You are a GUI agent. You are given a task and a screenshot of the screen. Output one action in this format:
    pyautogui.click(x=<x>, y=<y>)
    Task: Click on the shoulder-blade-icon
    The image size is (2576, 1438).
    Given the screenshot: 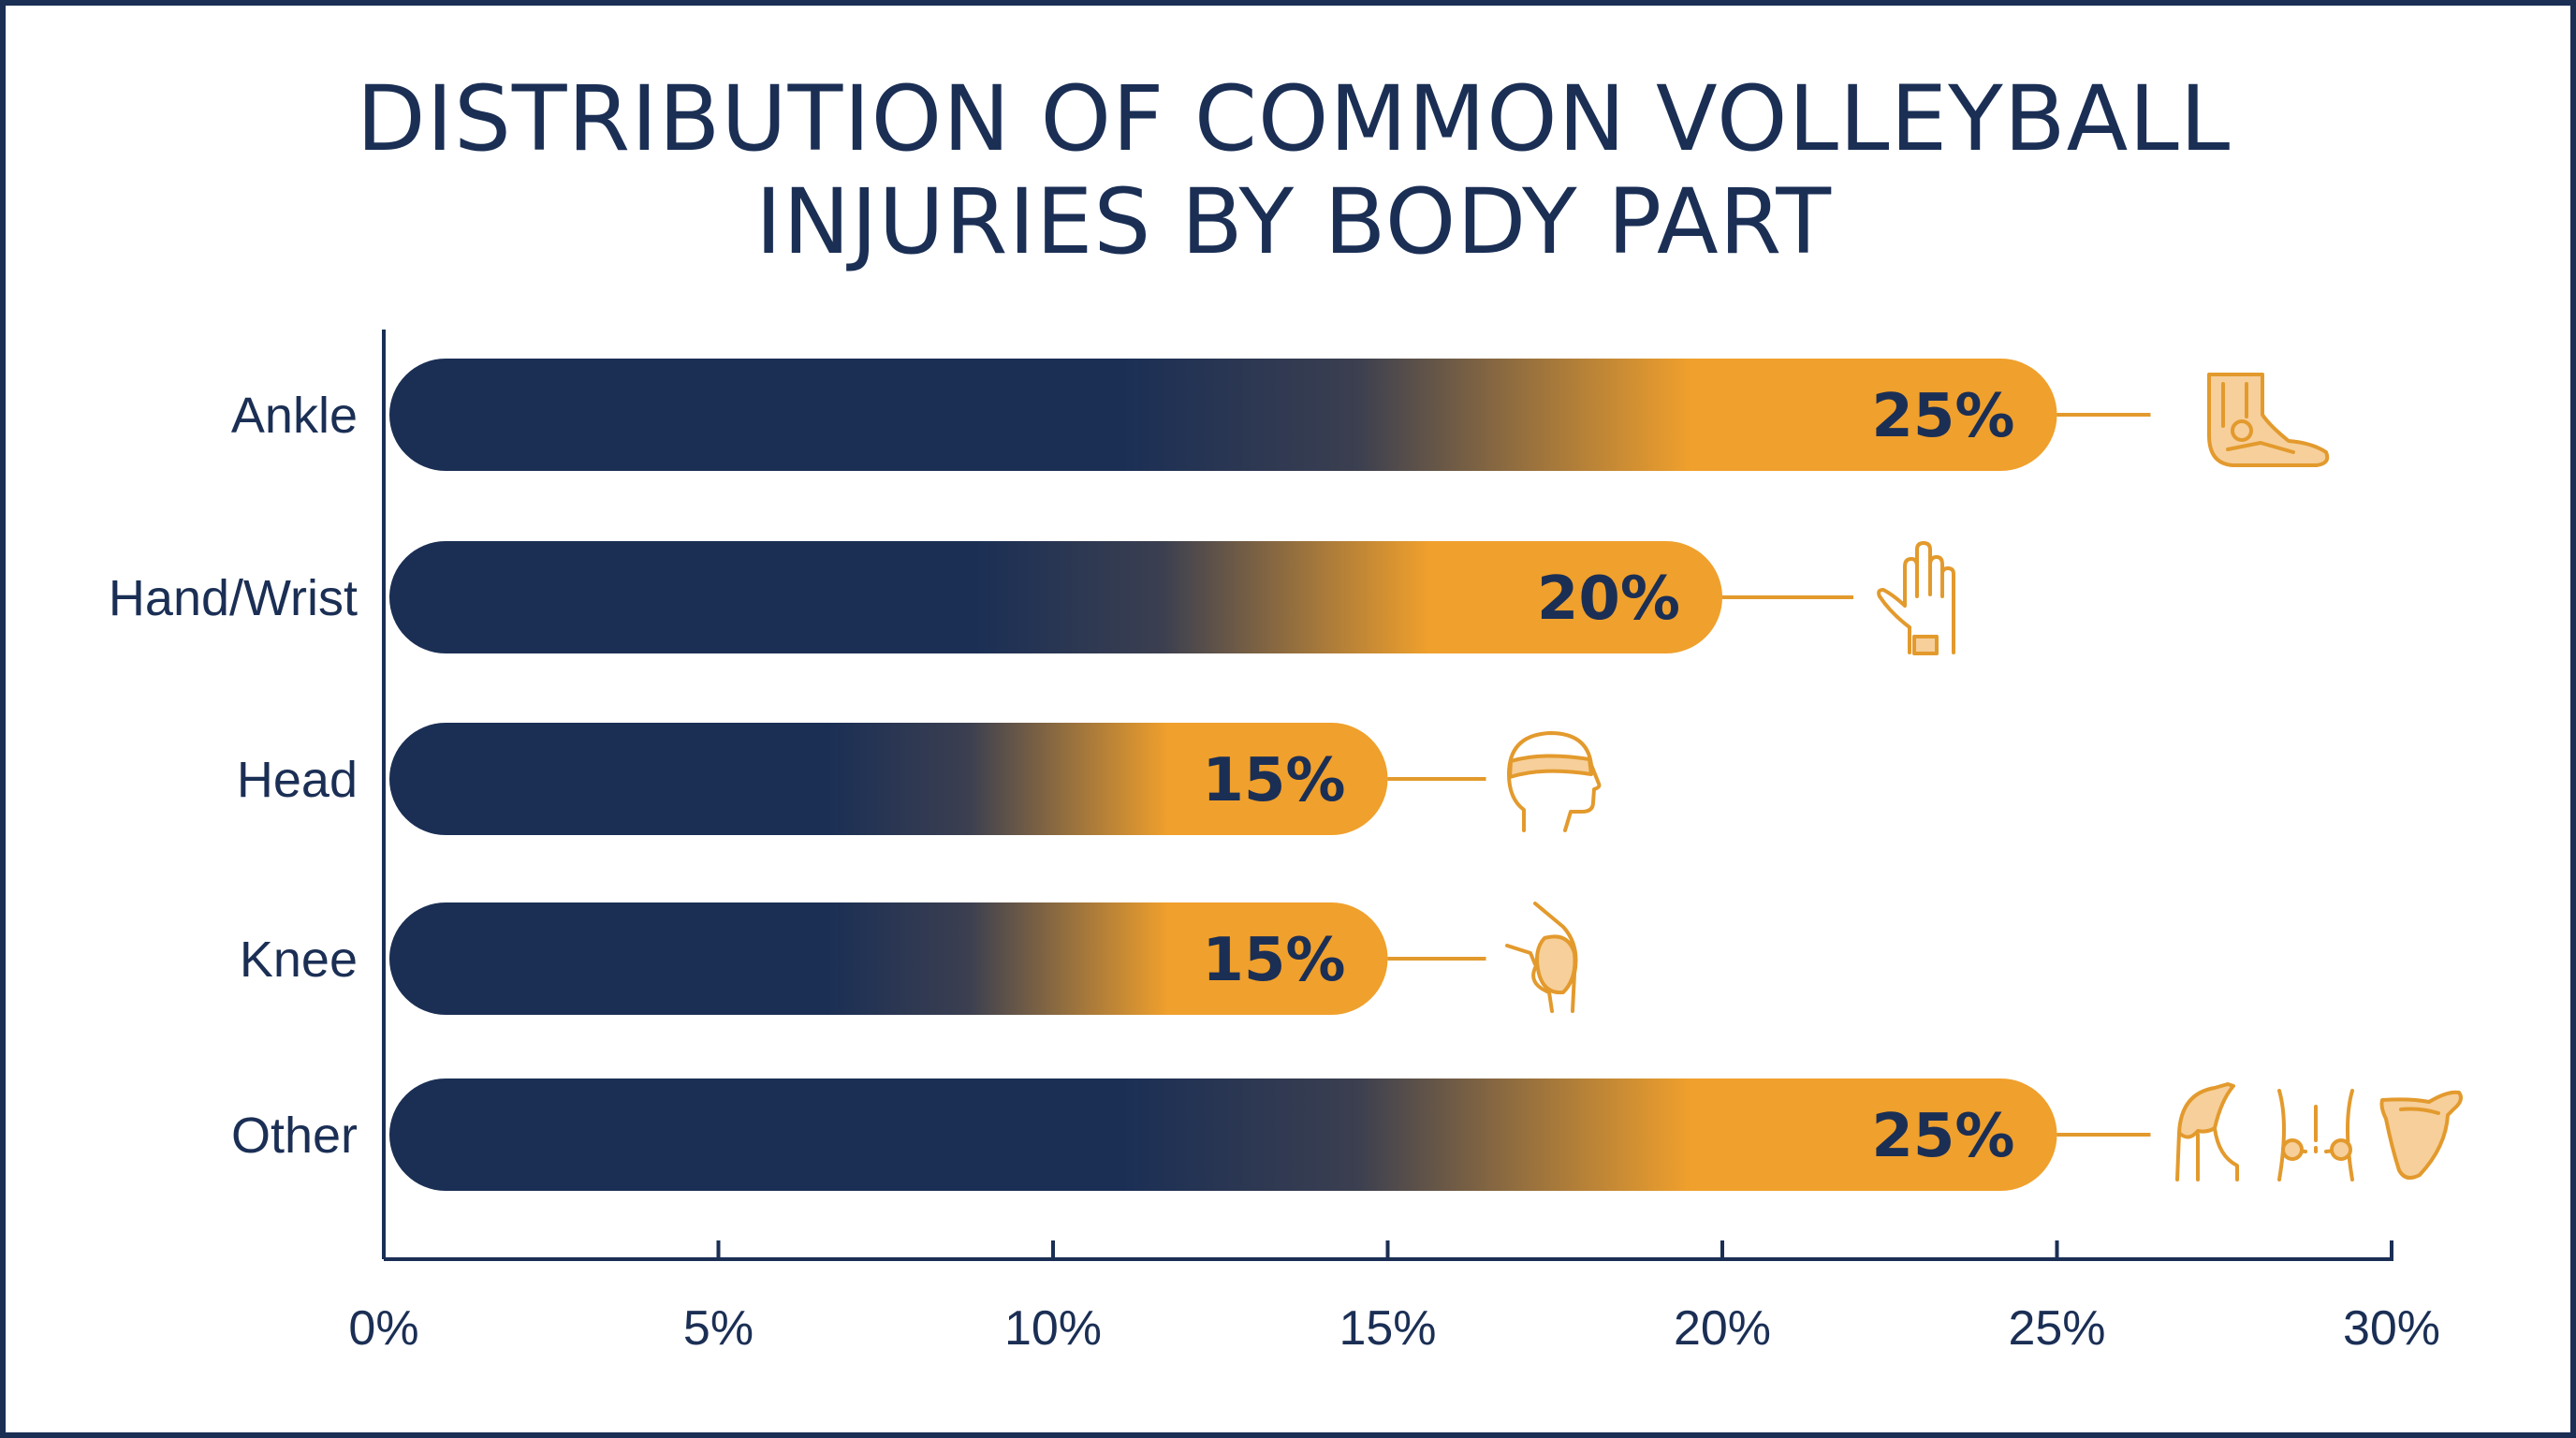 What is the action you would take?
    pyautogui.click(x=2421, y=1135)
    